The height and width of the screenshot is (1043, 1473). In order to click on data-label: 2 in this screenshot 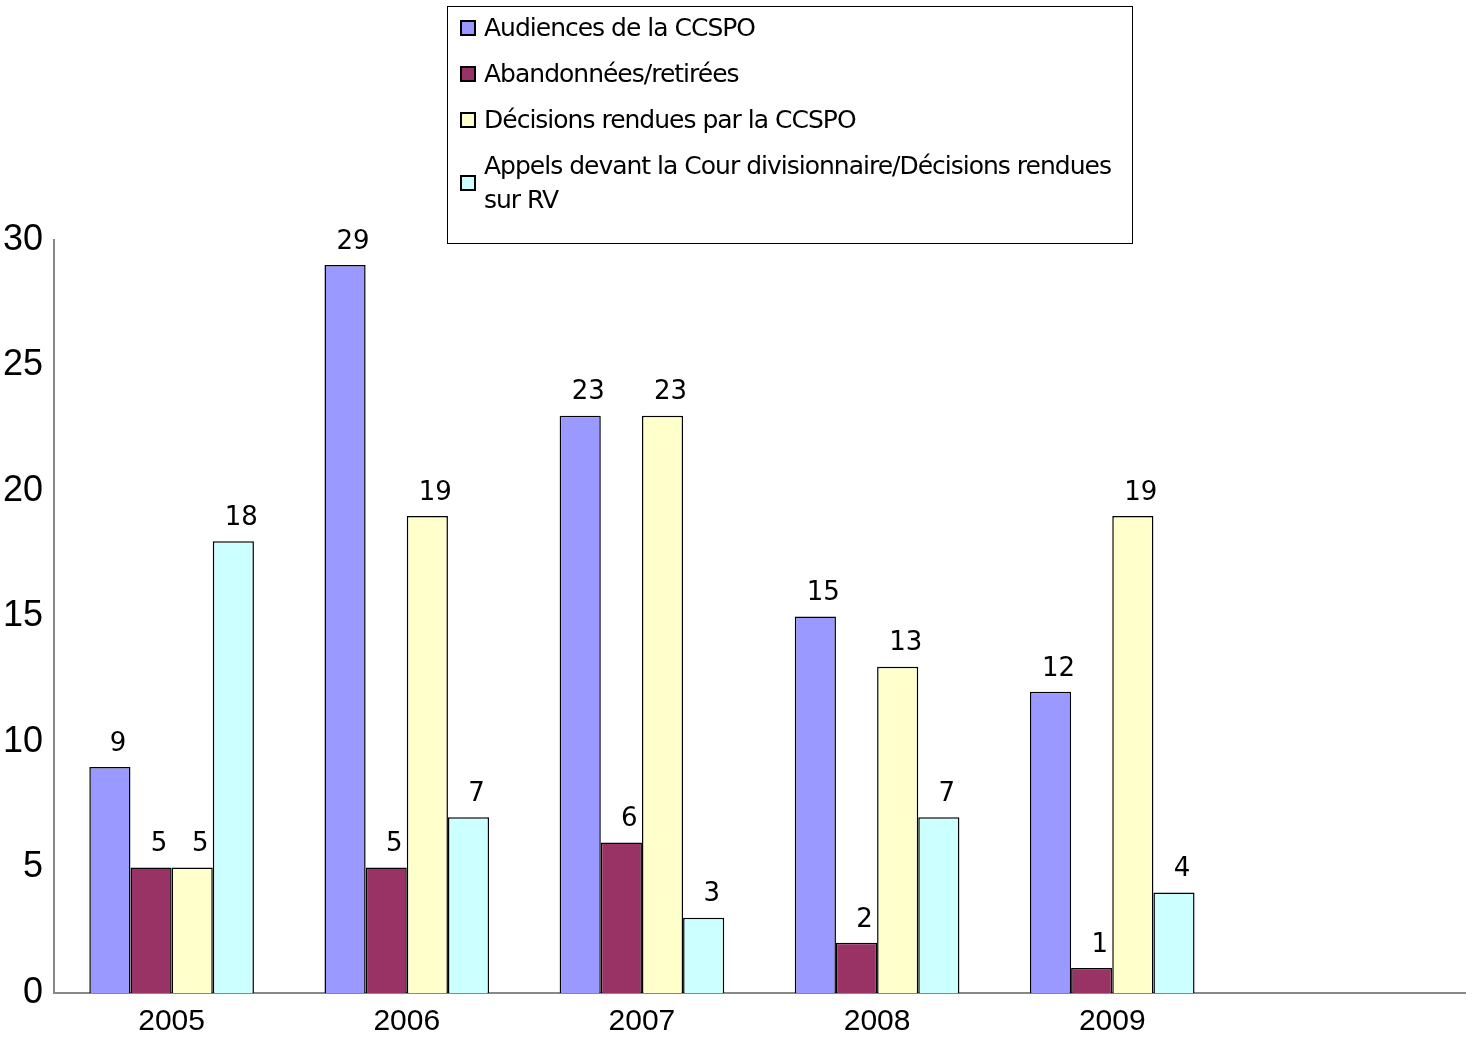, I will do `click(864, 917)`.